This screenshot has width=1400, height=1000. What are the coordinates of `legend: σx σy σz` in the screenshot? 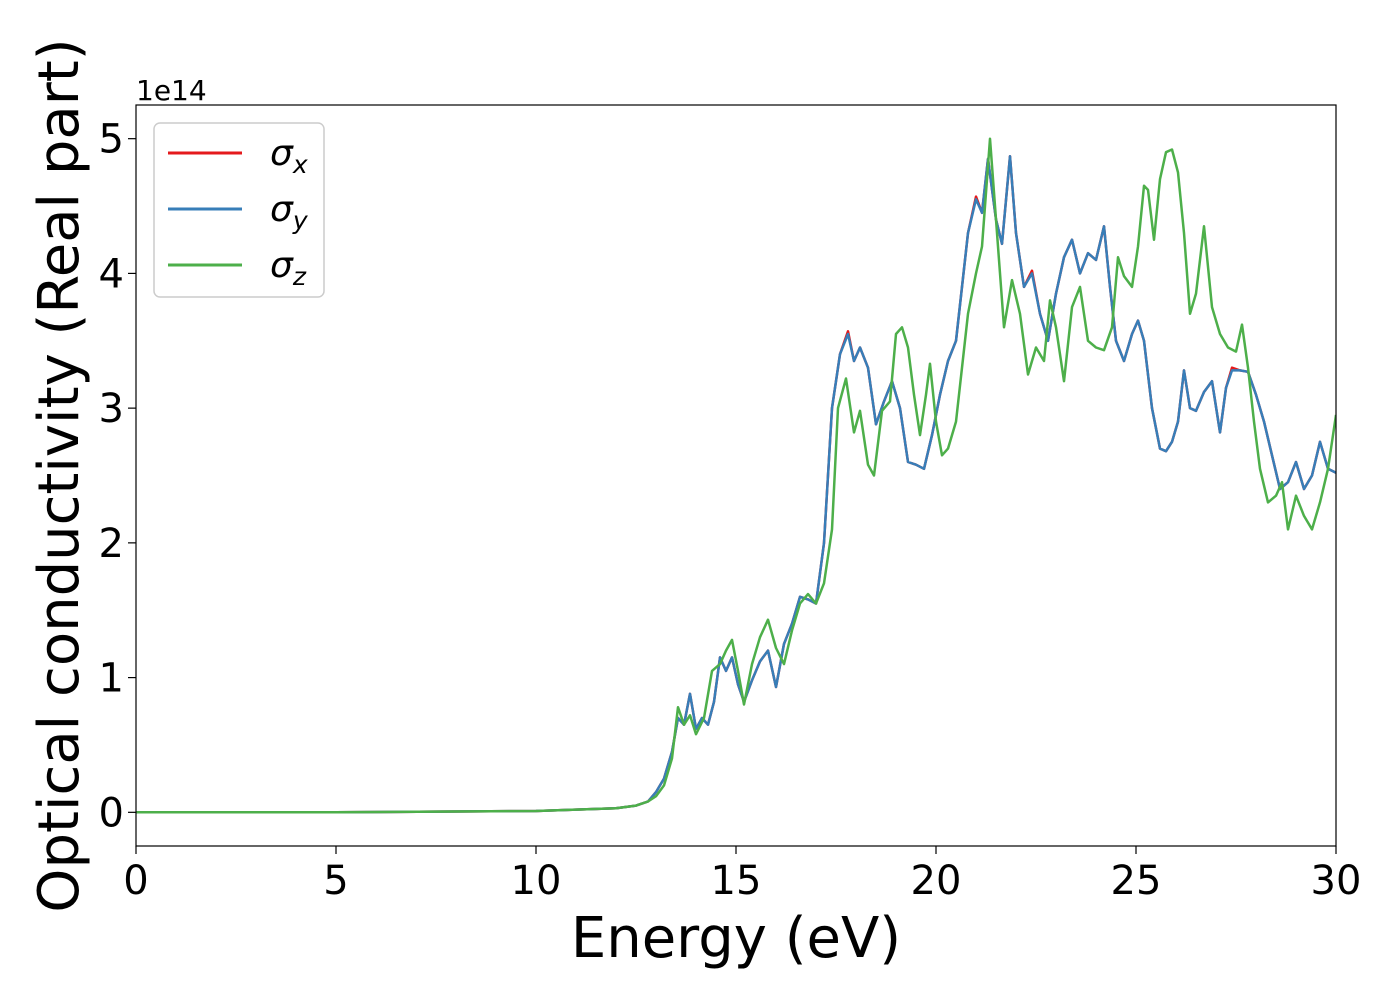 It's located at (239, 210).